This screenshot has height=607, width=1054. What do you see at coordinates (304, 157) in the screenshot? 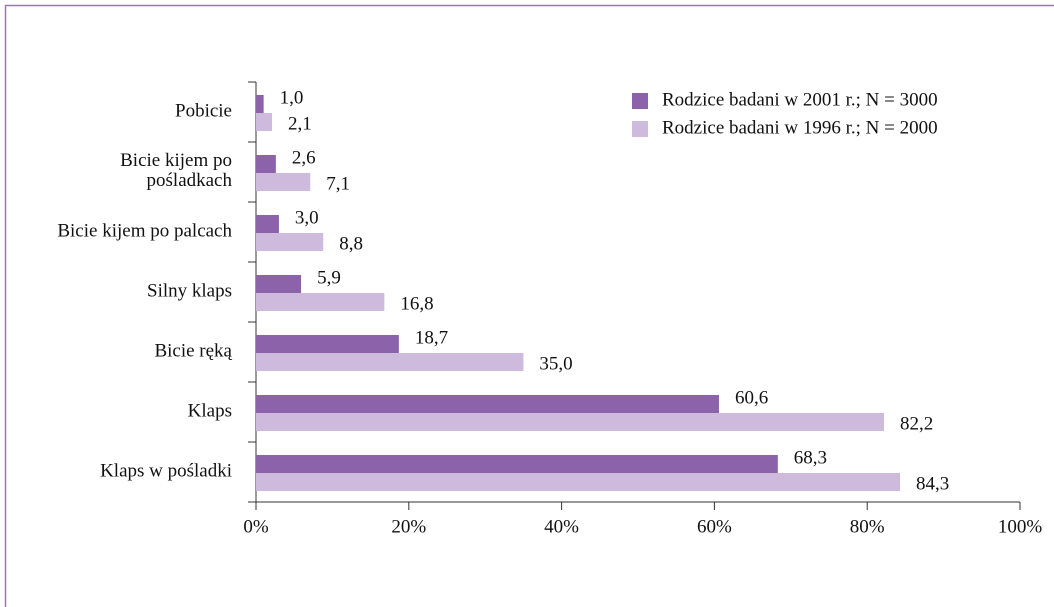
I see `value-label: 2,6` at bounding box center [304, 157].